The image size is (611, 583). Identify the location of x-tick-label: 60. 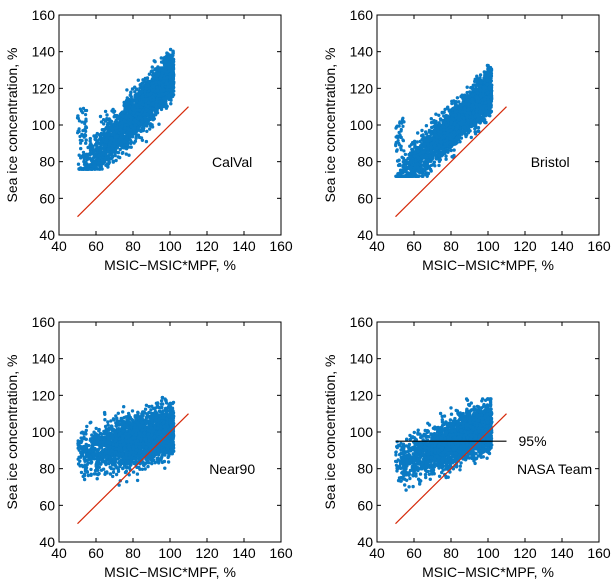
(96, 246).